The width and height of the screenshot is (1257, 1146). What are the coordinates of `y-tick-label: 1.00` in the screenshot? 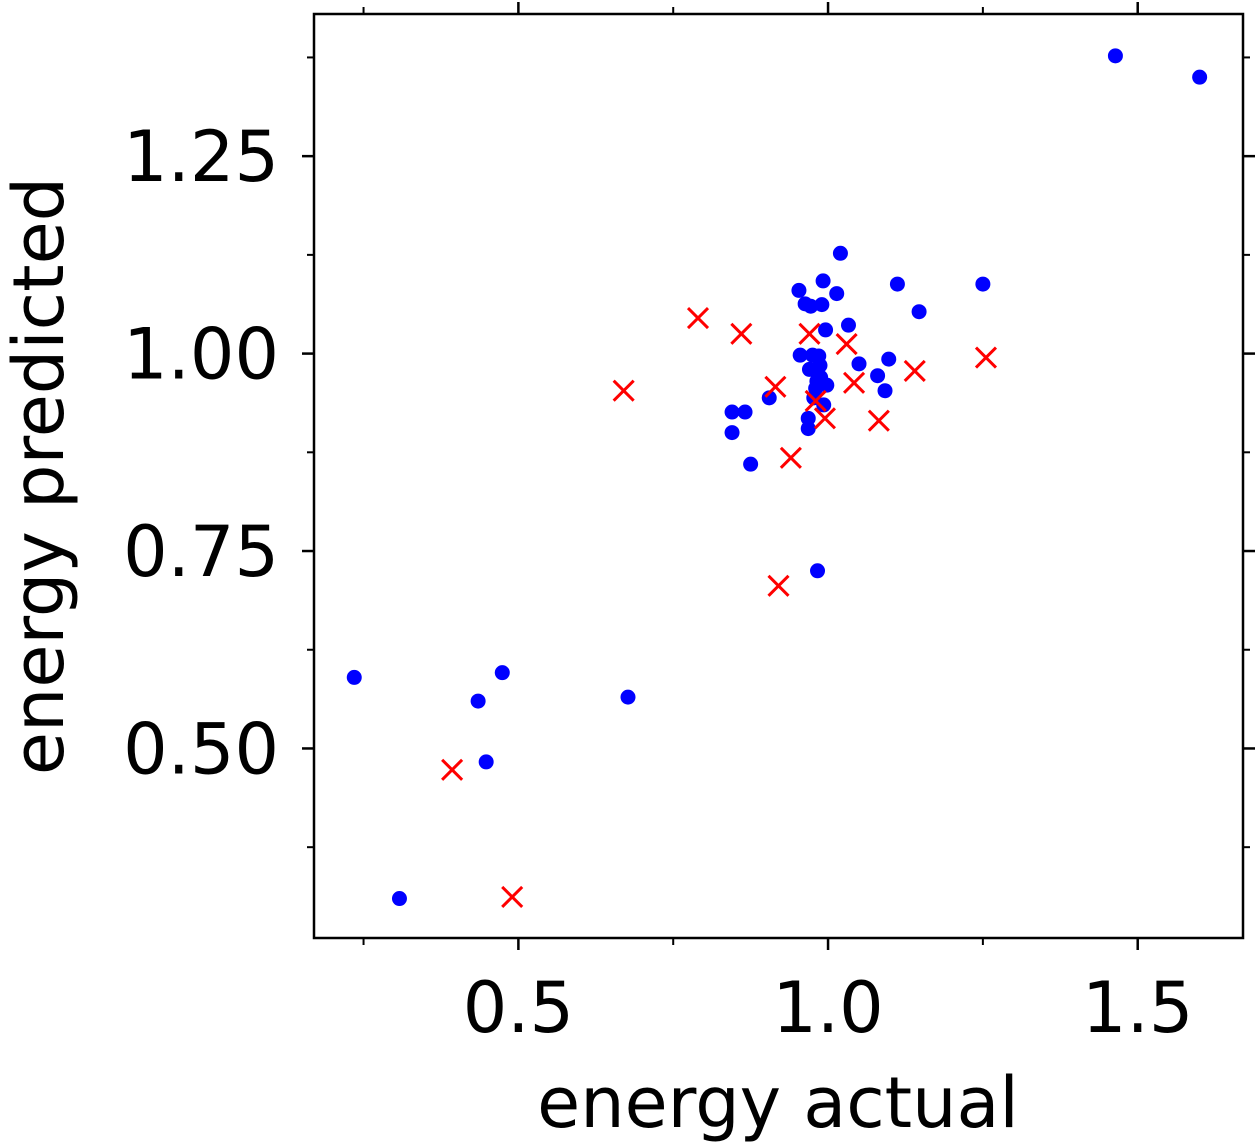 It's located at (201, 355).